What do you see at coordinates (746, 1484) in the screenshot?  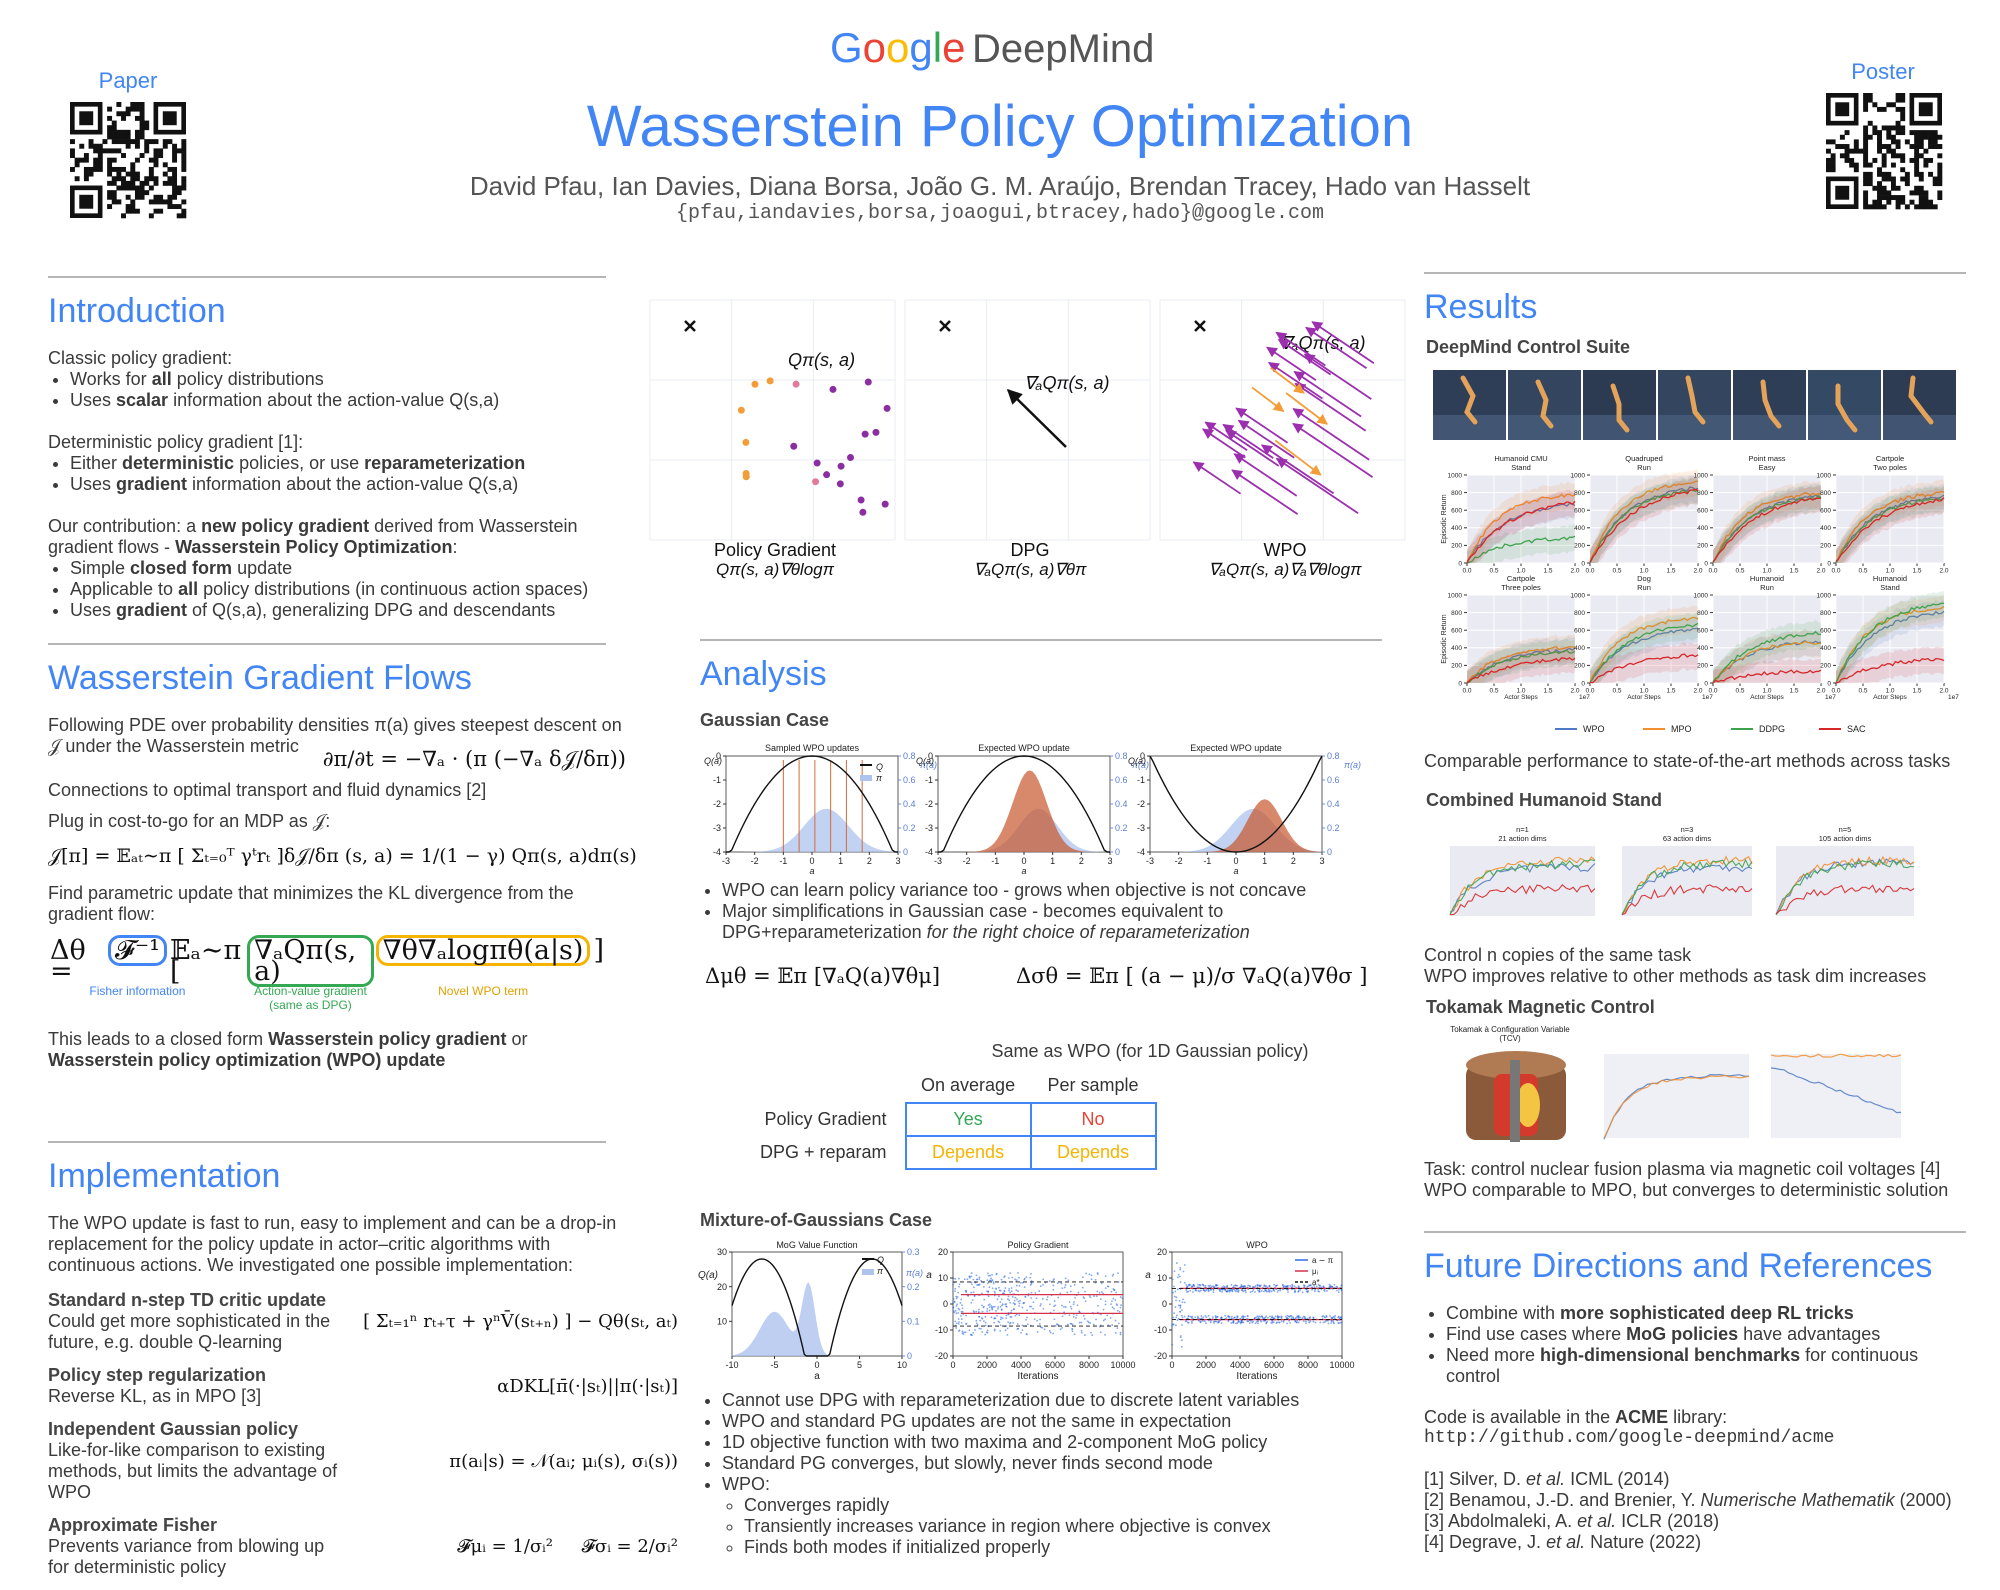 I see `text-run: WPO:` at bounding box center [746, 1484].